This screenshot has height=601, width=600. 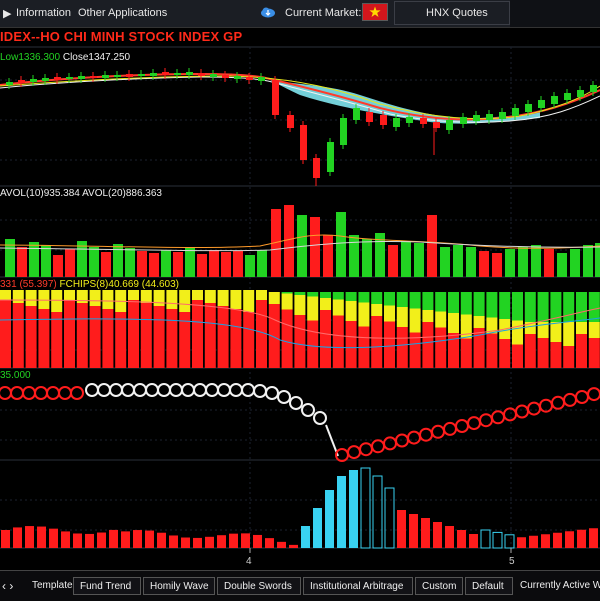 What do you see at coordinates (123, 13) in the screenshot?
I see `menu-other-applications: Other Applications` at bounding box center [123, 13].